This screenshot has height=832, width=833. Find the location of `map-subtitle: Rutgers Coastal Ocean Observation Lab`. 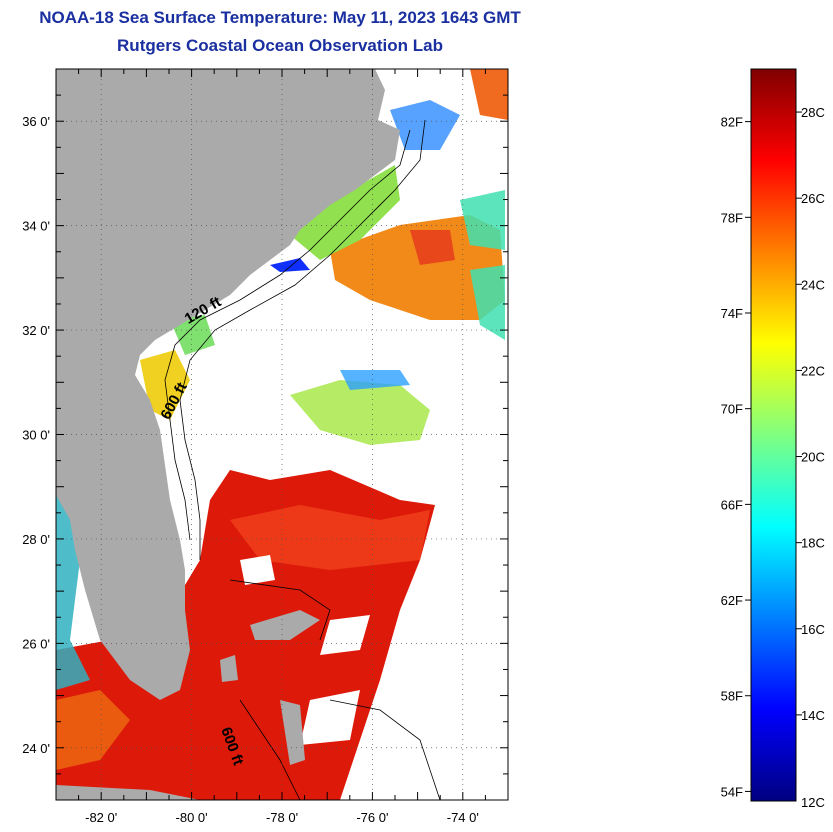

map-subtitle: Rutgers Coastal Ocean Observation Lab is located at coordinates (280, 45).